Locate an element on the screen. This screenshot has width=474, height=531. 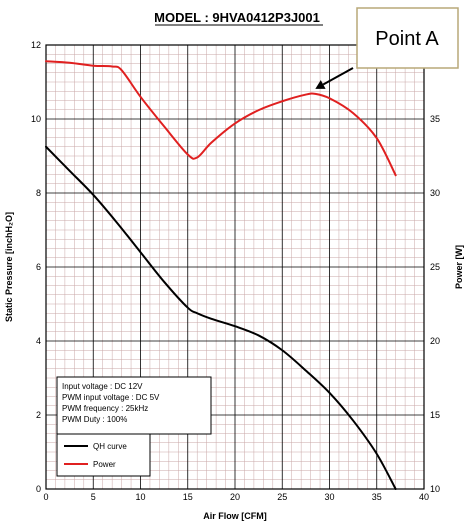
y2-tick-label: 10 is located at coordinates (435, 489).